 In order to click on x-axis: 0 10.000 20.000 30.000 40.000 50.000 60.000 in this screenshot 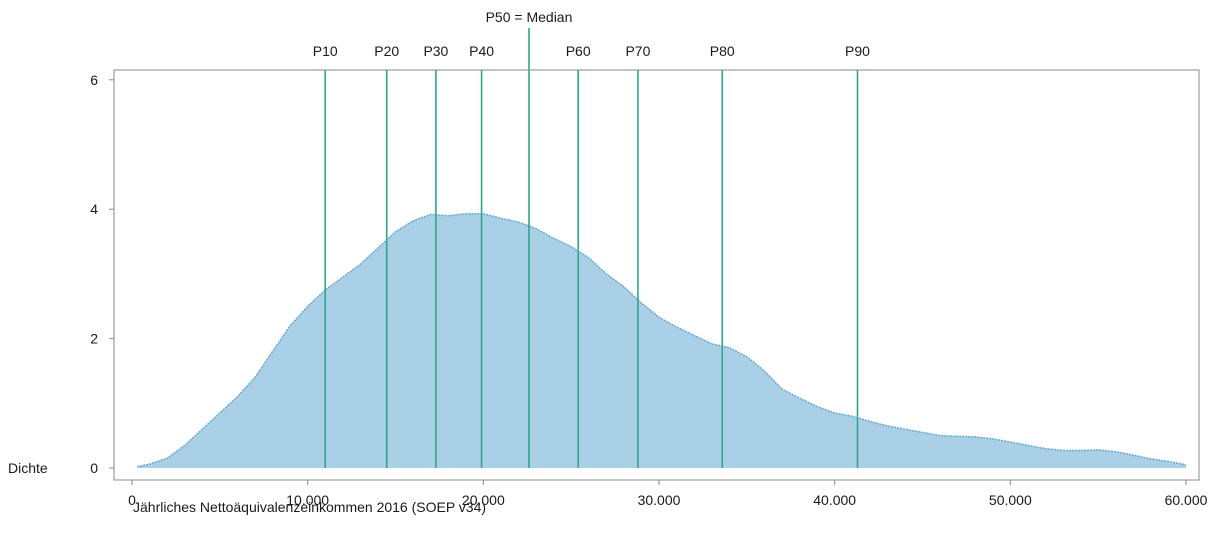, I will do `click(668, 494)`.